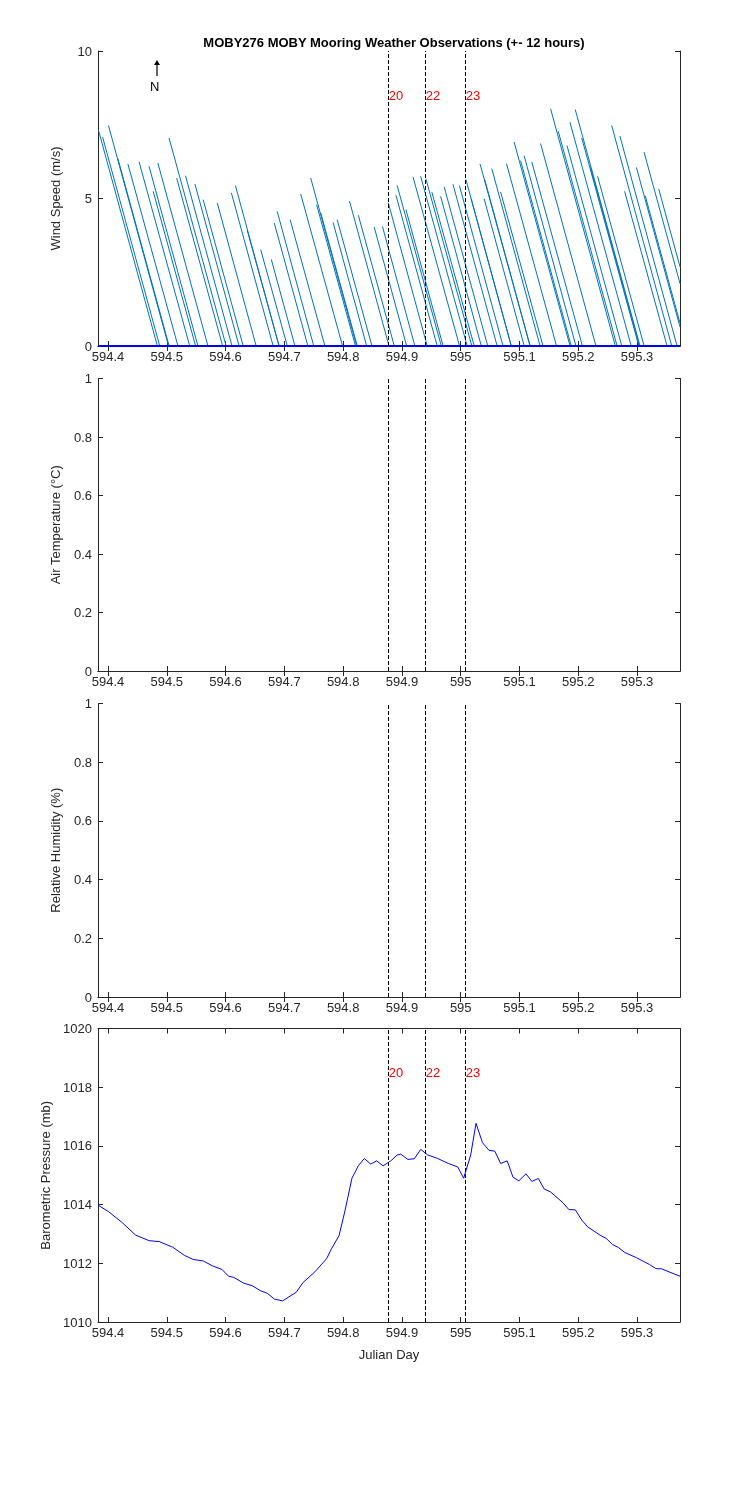 This screenshot has width=750, height=1500. What do you see at coordinates (88, 198) in the screenshot?
I see `y-tick-label: 5` at bounding box center [88, 198].